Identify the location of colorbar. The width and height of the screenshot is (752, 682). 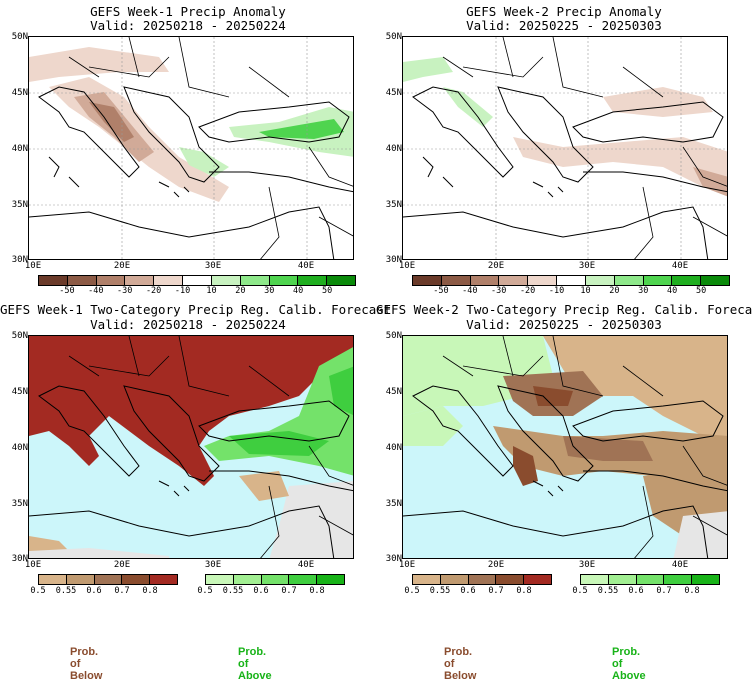
(571, 280).